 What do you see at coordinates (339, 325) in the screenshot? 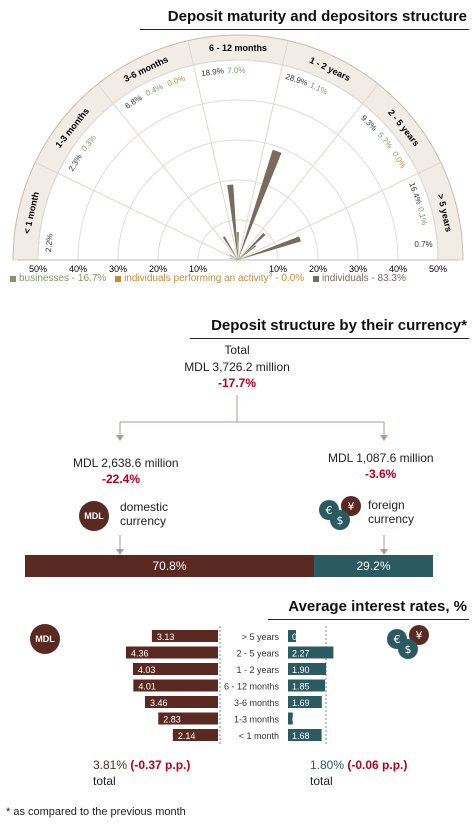
I see `currency-title: Deposit structure by their currency*` at bounding box center [339, 325].